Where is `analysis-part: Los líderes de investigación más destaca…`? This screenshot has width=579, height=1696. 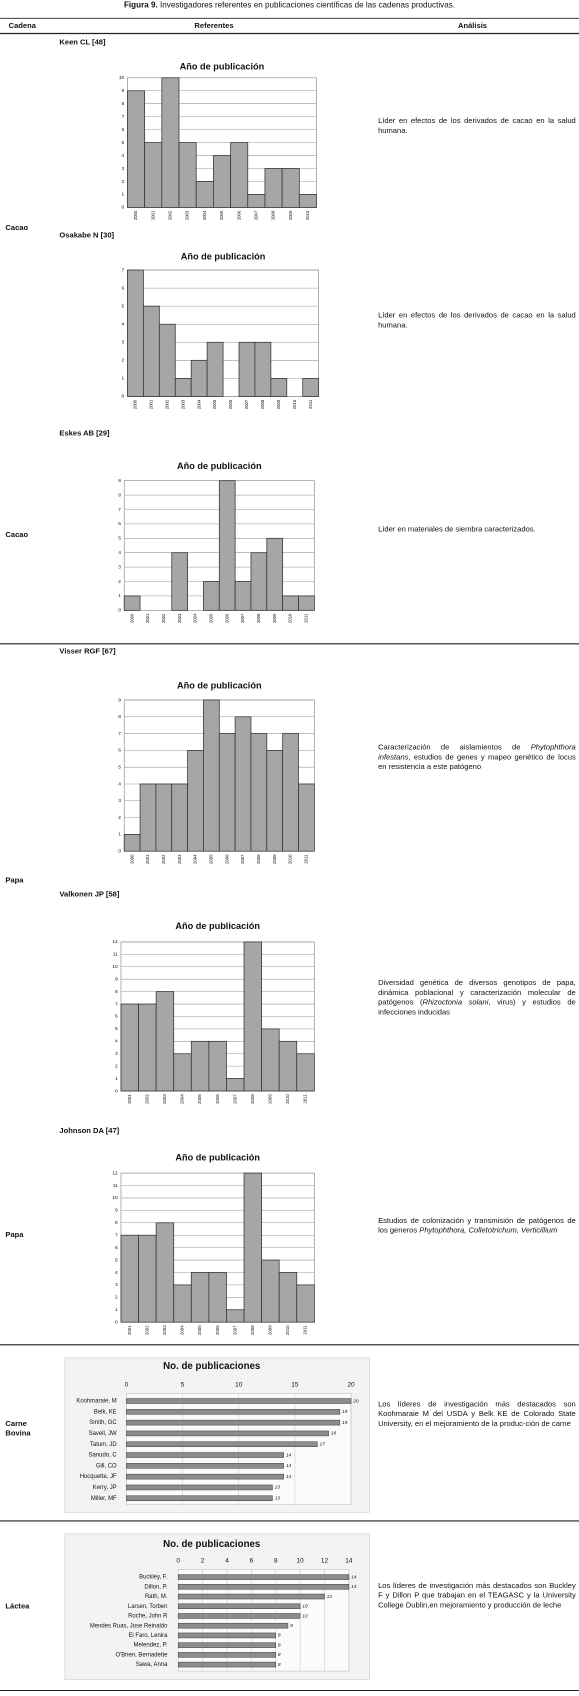
analysis-part: Los líderes de investigación más destaca… is located at coordinates (477, 1596).